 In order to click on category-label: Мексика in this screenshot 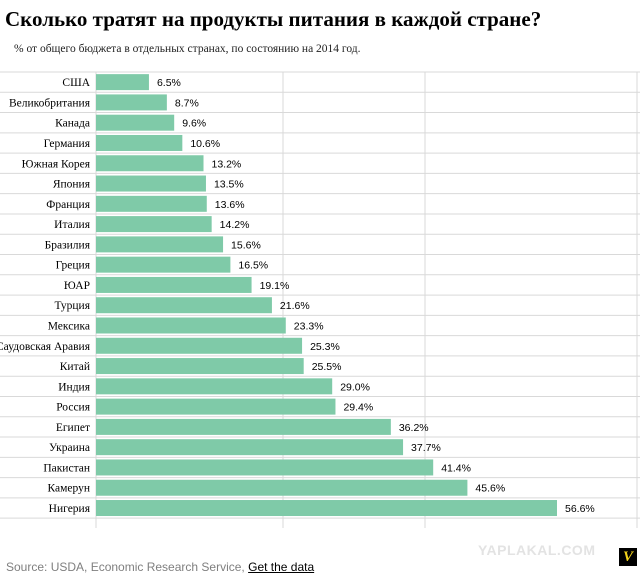, I will do `click(69, 327)`.